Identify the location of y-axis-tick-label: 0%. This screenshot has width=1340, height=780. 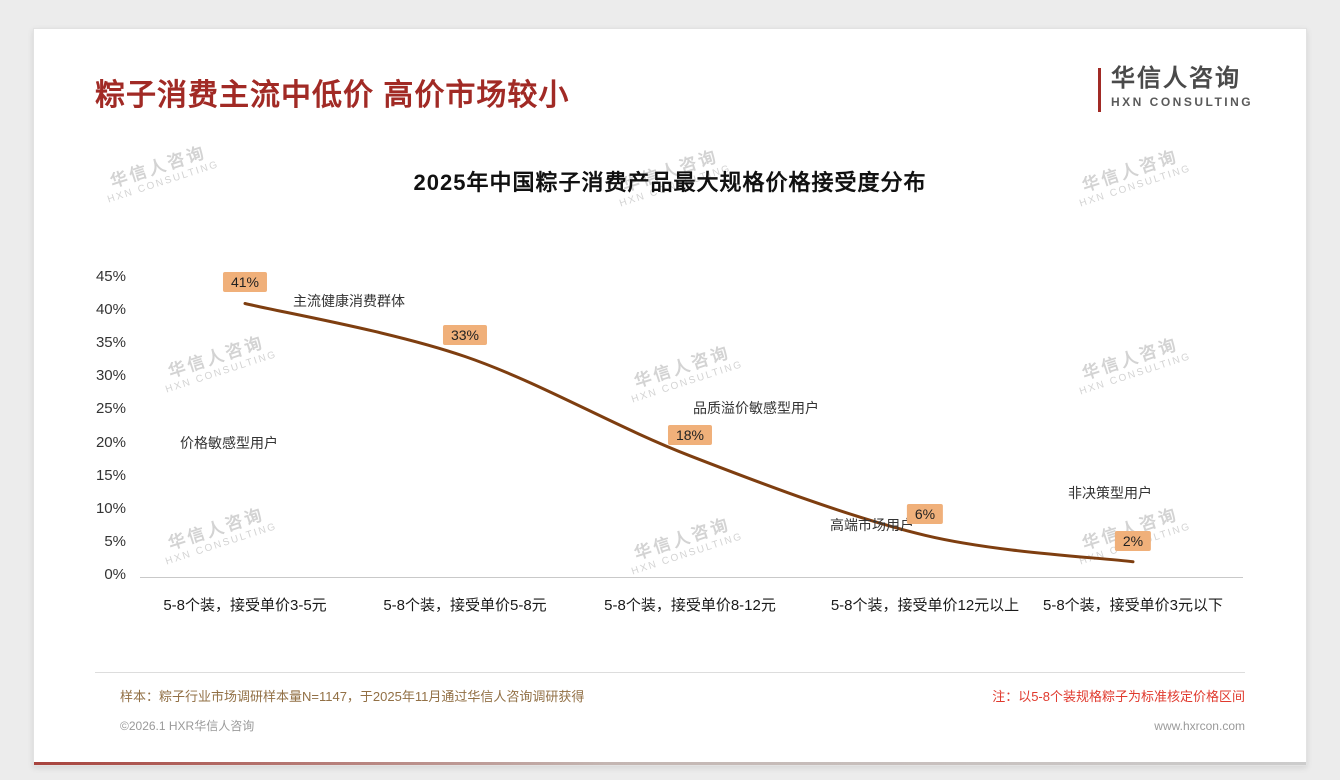
(115, 574).